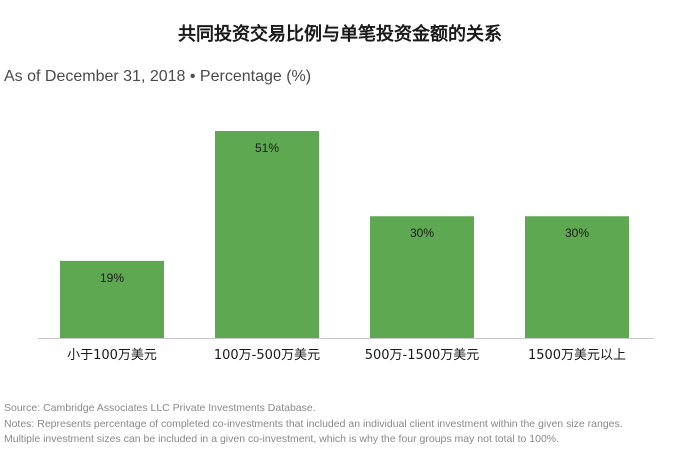 The width and height of the screenshot is (680, 460). I want to click on category-label-1: 小于100万美元, so click(112, 355).